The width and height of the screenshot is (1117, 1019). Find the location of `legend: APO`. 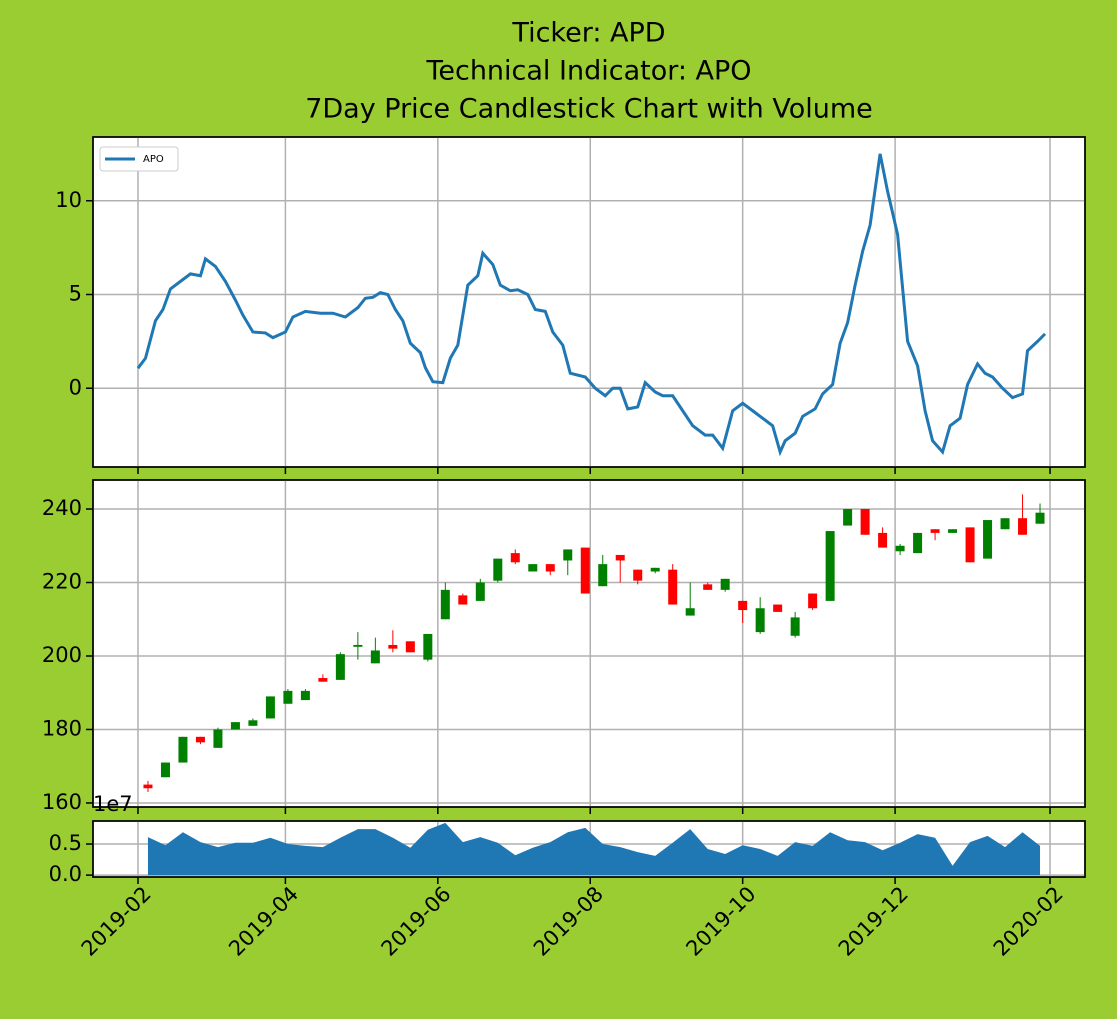

legend: APO is located at coordinates (139, 159).